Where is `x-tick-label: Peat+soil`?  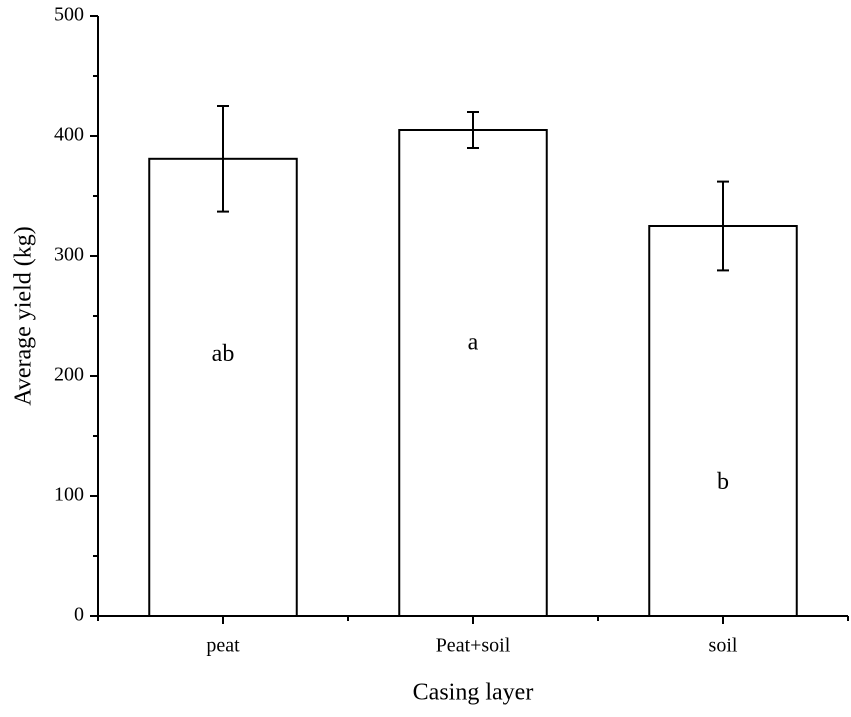 x-tick-label: Peat+soil is located at coordinates (473, 646).